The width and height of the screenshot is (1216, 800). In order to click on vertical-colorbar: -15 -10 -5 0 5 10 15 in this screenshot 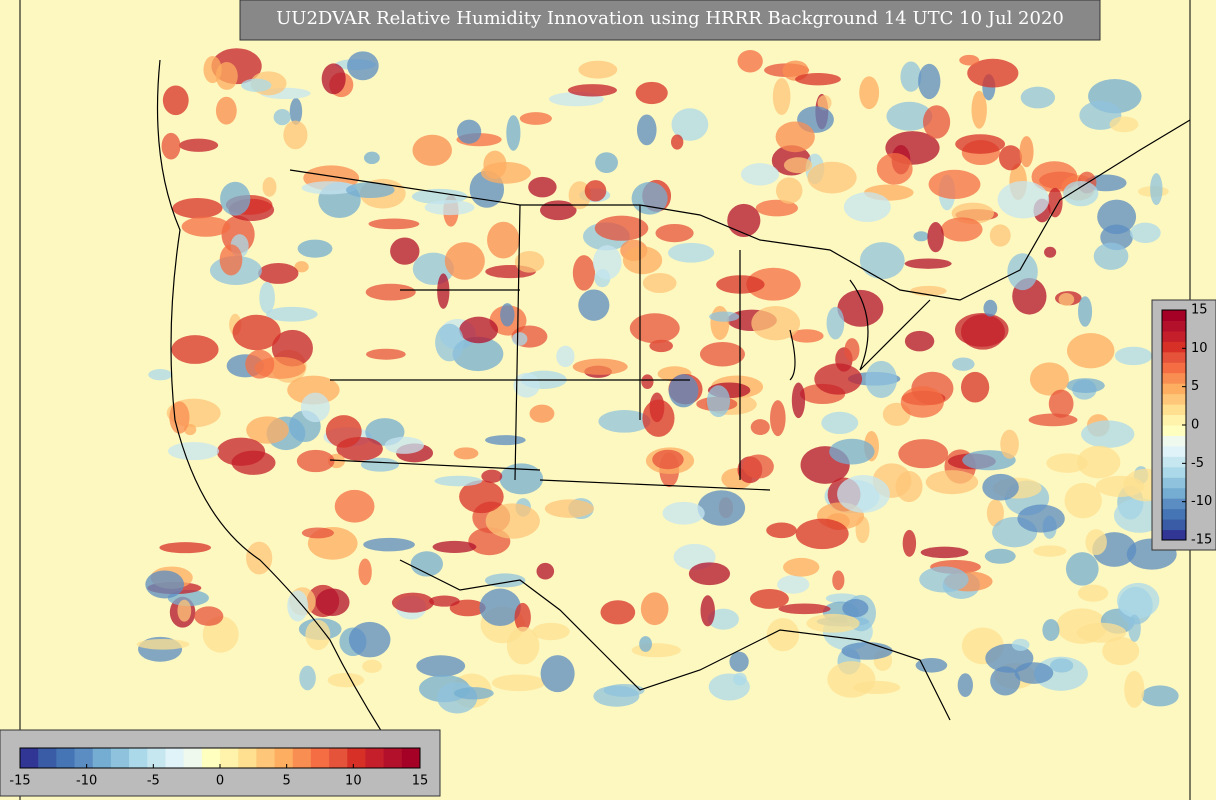, I will do `click(1186, 425)`.